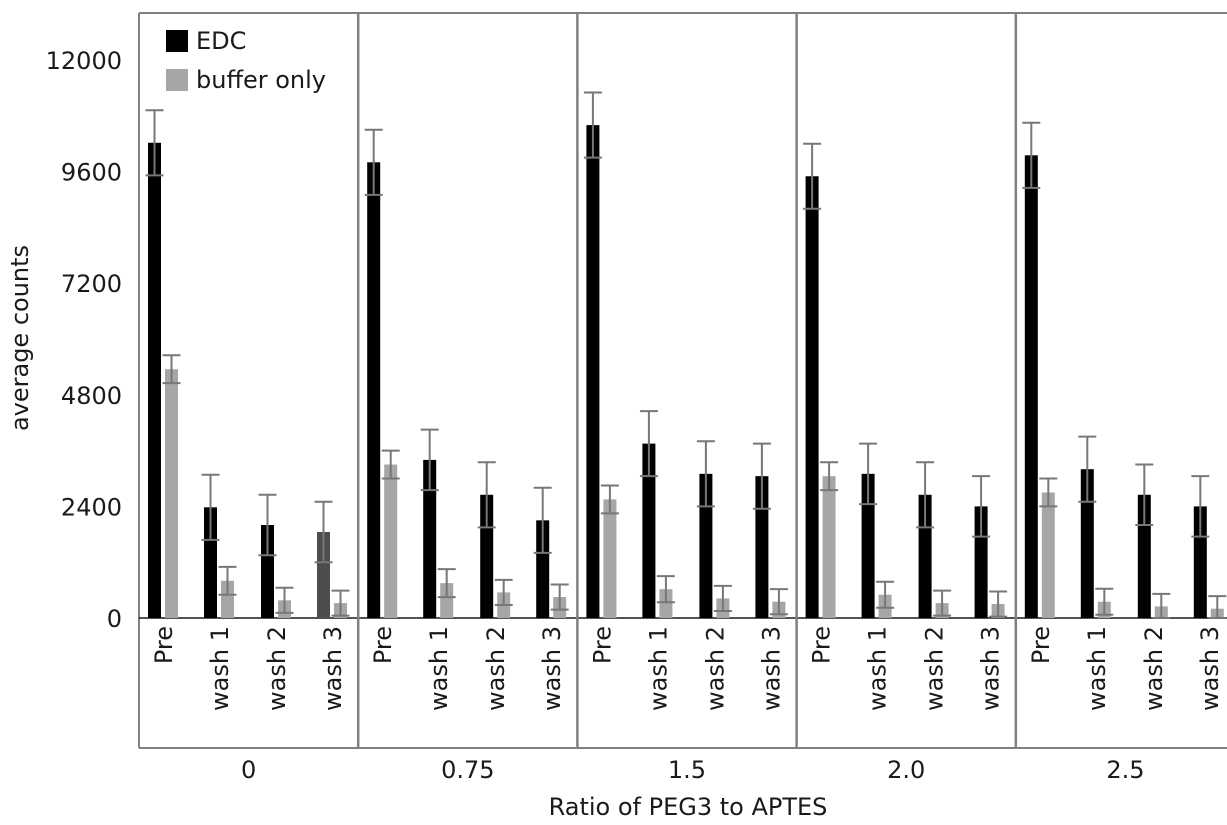 The image size is (1227, 825). Describe the element at coordinates (177, 80) in the screenshot. I see `legend-swatch-buffer` at that location.